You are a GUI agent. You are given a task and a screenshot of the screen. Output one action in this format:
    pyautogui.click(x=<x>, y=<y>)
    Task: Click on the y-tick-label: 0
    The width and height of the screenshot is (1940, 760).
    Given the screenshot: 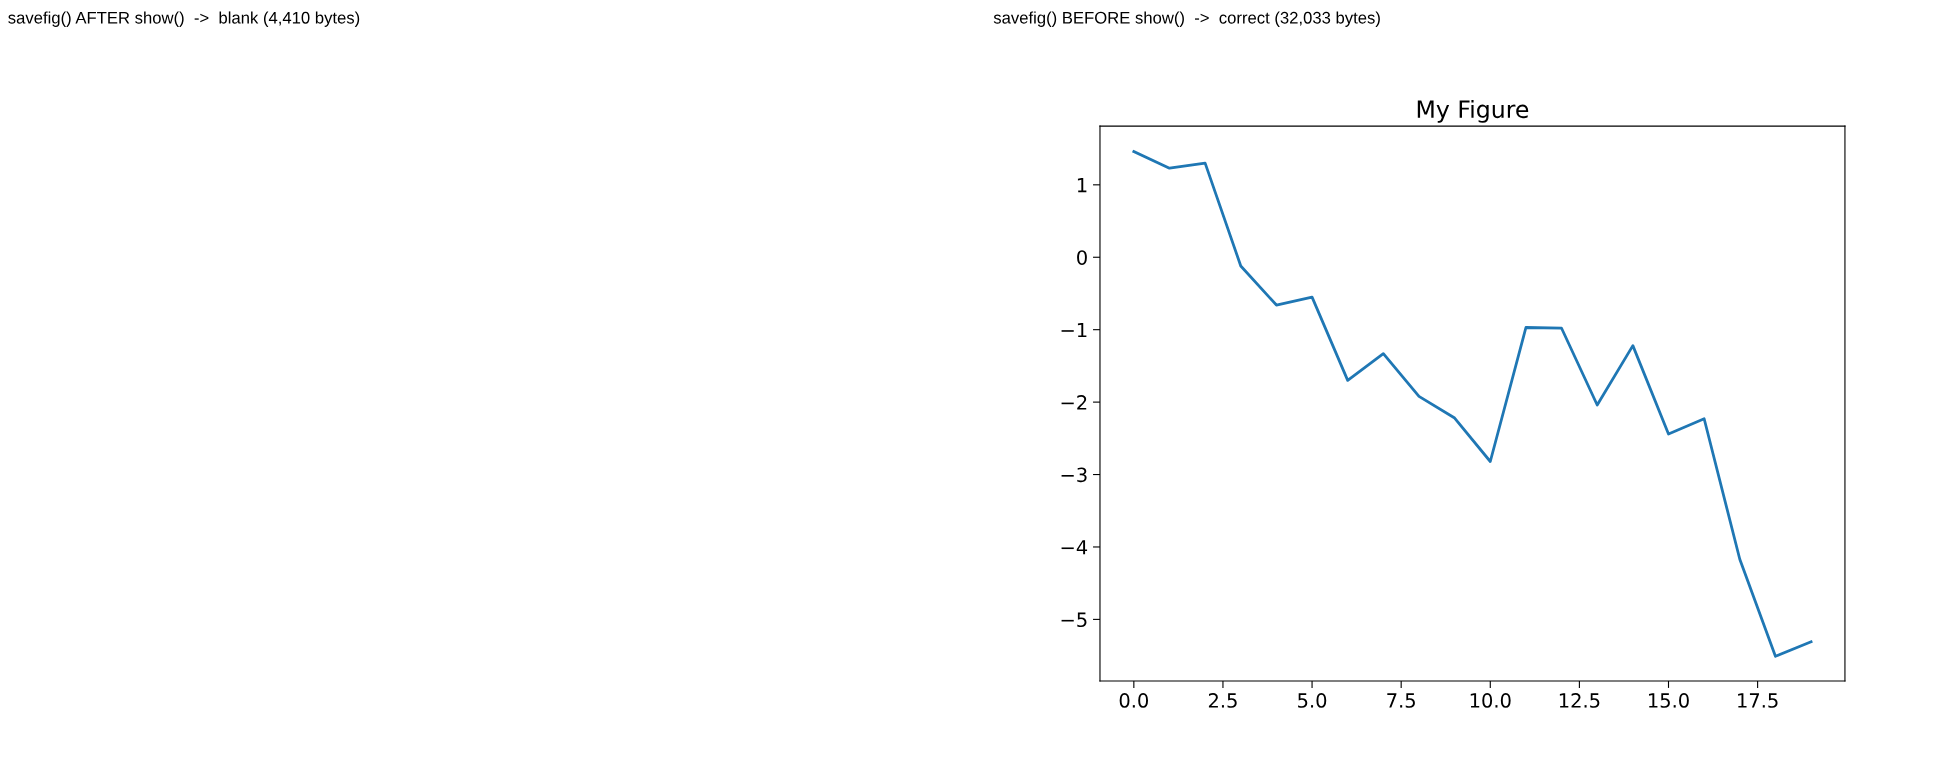 What is the action you would take?
    pyautogui.click(x=1082, y=257)
    